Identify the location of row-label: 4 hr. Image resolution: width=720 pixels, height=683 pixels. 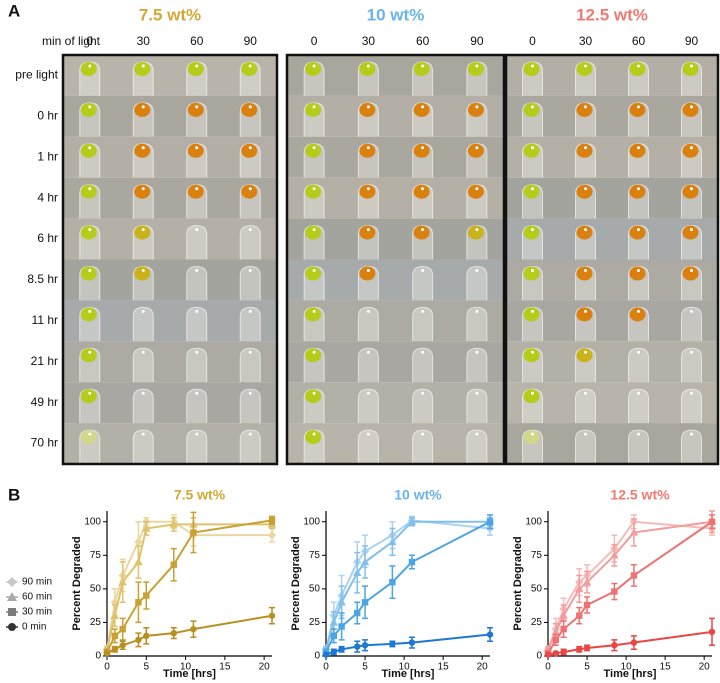
(47, 197).